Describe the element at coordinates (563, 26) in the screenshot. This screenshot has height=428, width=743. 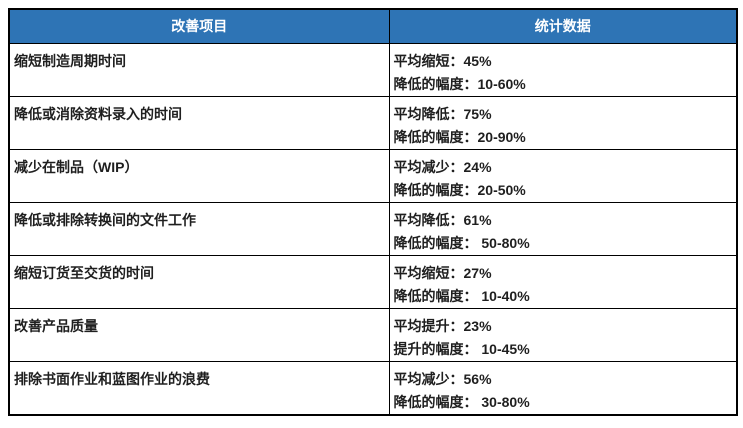
I see `header-col-statistics: 统计数据` at that location.